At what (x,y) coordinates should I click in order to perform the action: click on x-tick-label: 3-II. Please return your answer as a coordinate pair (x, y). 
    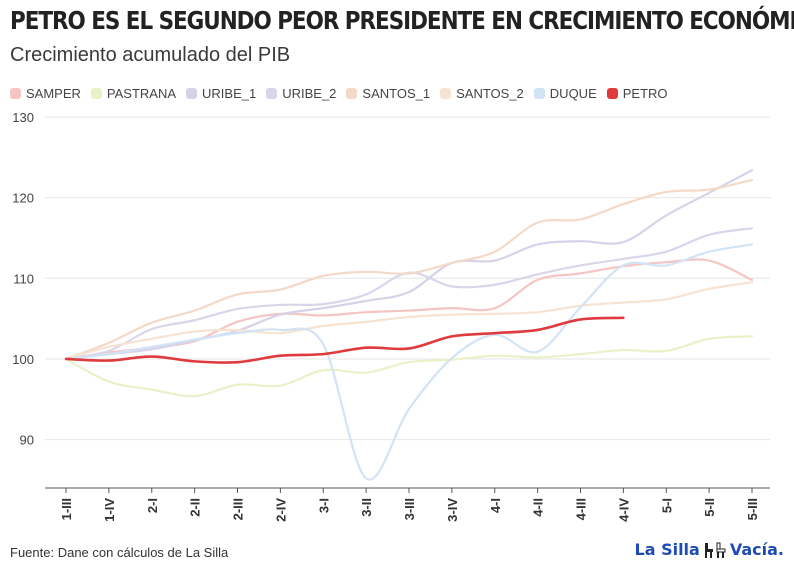
    Looking at the image, I should click on (366, 507).